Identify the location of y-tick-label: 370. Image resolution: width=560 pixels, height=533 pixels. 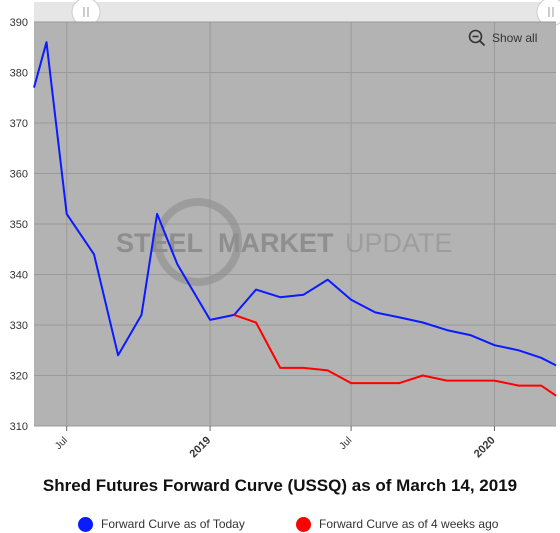
(19, 124).